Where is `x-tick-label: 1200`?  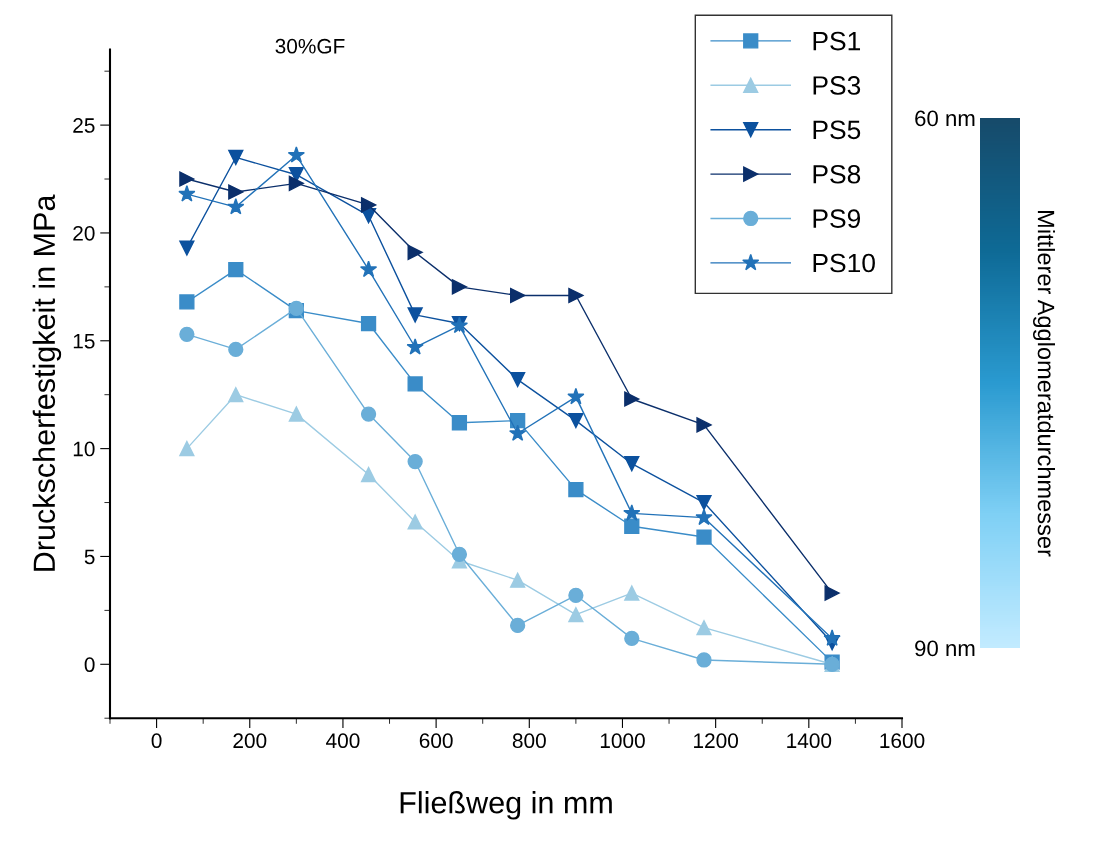 x-tick-label: 1200 is located at coordinates (716, 741).